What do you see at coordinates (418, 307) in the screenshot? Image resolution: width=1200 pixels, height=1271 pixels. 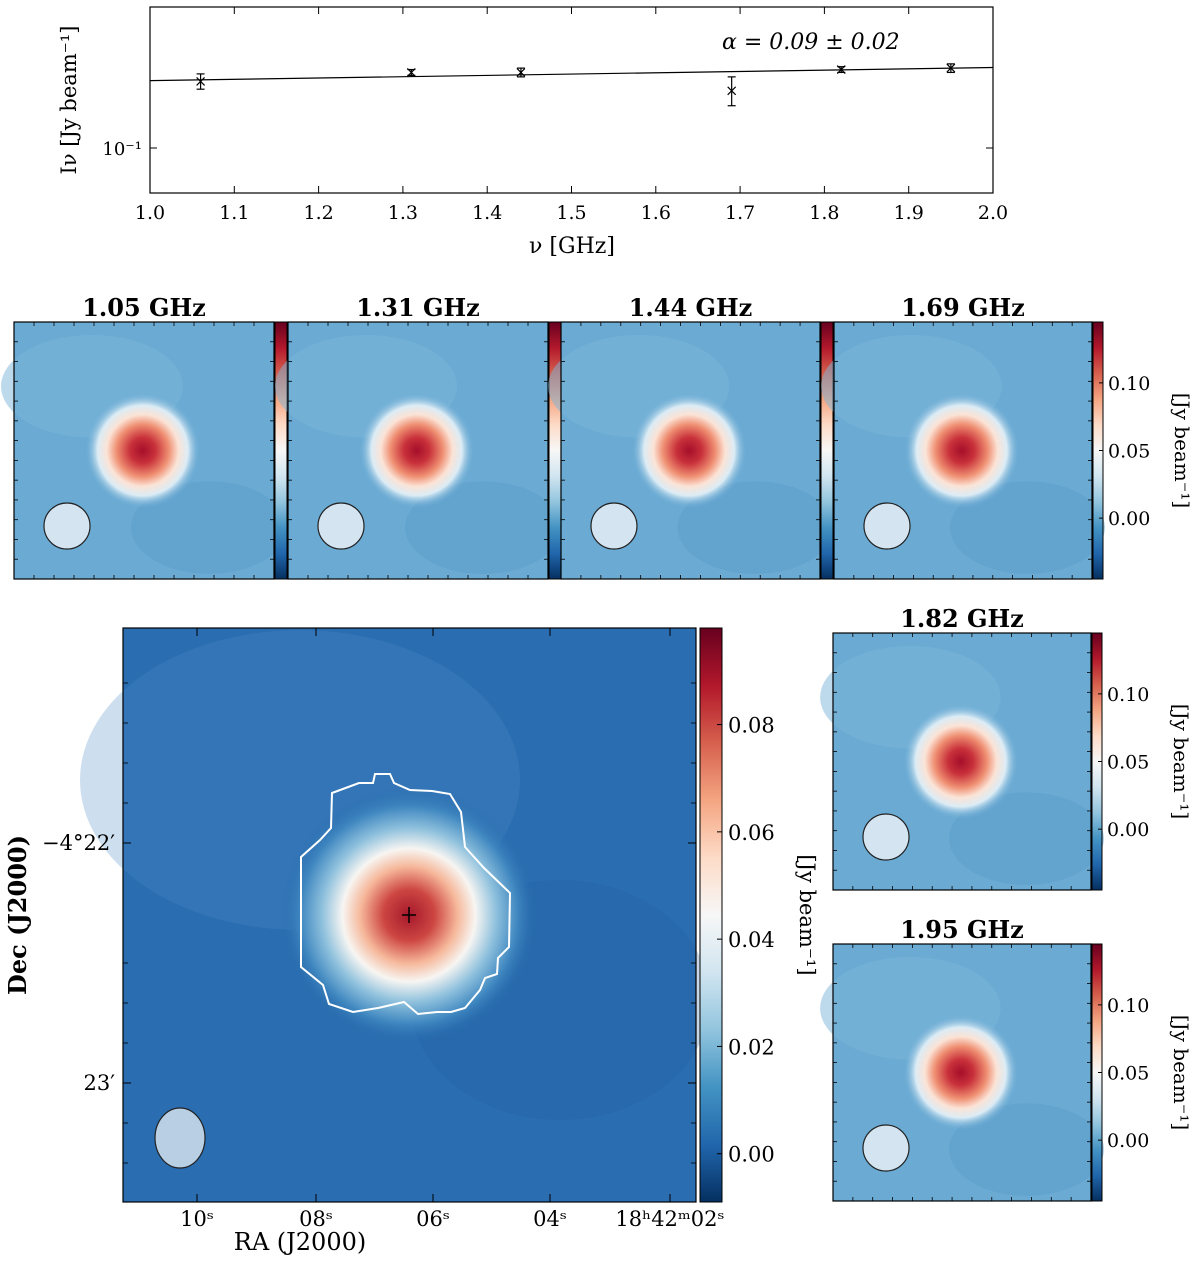 I see `channel-map-title: 1.31 GHz` at bounding box center [418, 307].